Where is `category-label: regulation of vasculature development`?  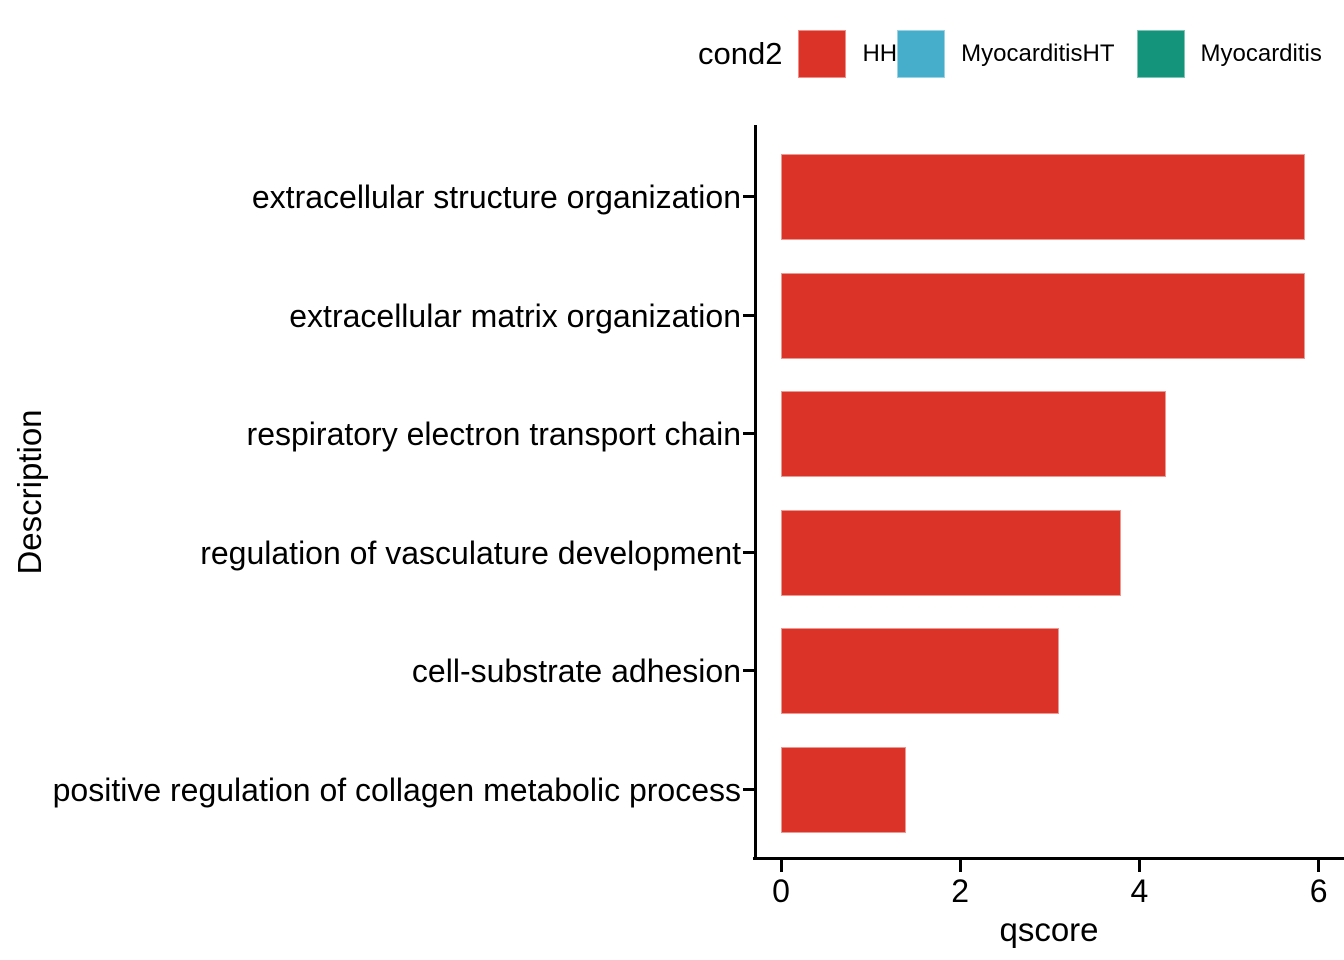 category-label: regulation of vasculature development is located at coordinates (470, 552).